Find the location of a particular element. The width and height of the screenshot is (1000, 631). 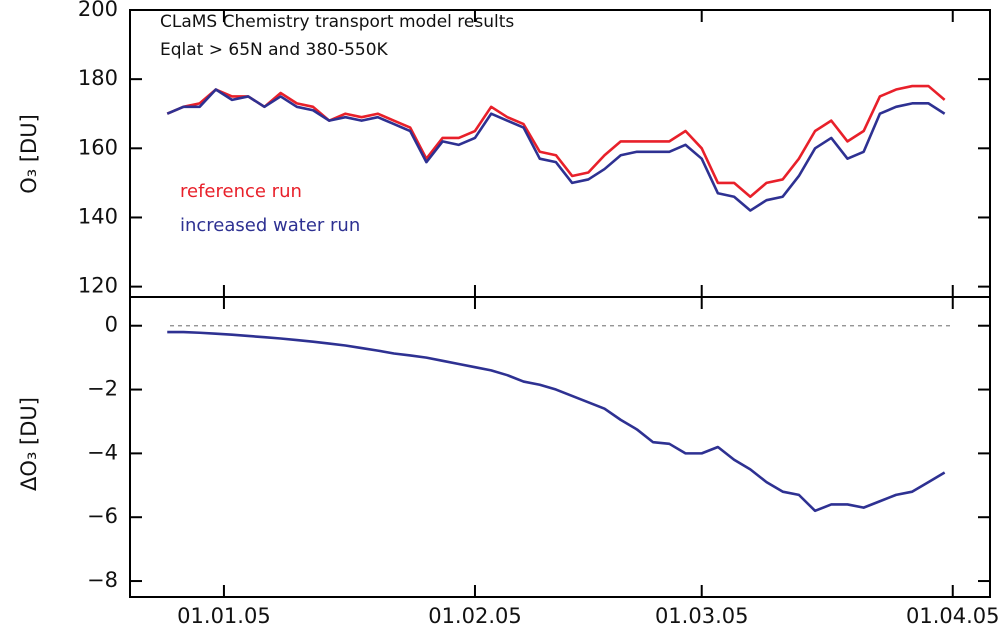

y-tick-label: −2 is located at coordinates (102, 389).